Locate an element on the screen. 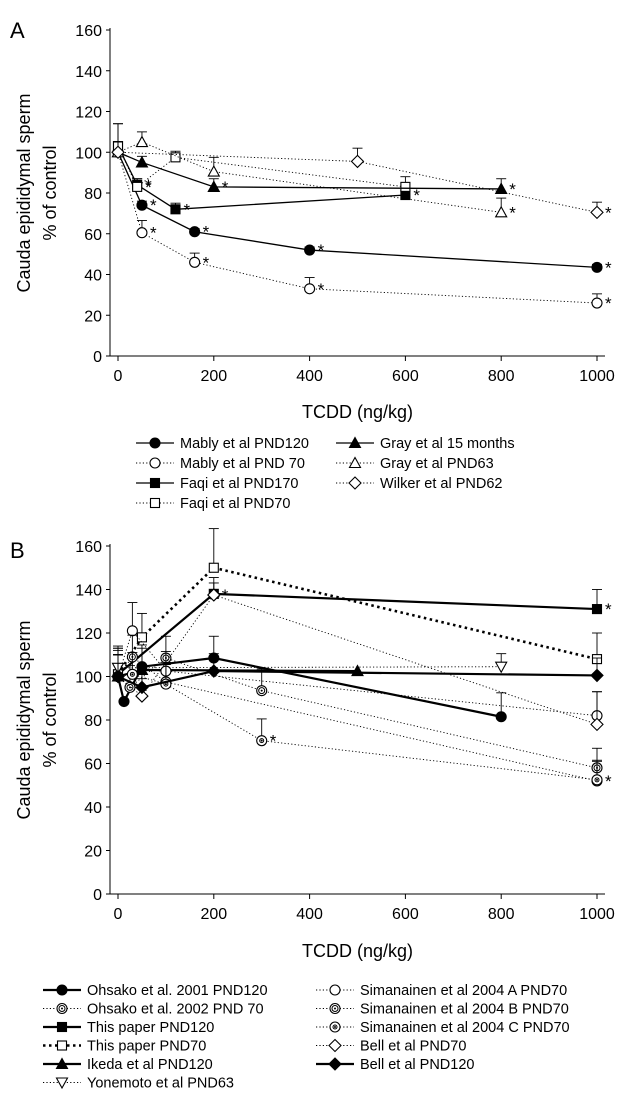 The height and width of the screenshot is (1100, 631). legend-label: Yonemoto et al PND63 is located at coordinates (160, 1084).